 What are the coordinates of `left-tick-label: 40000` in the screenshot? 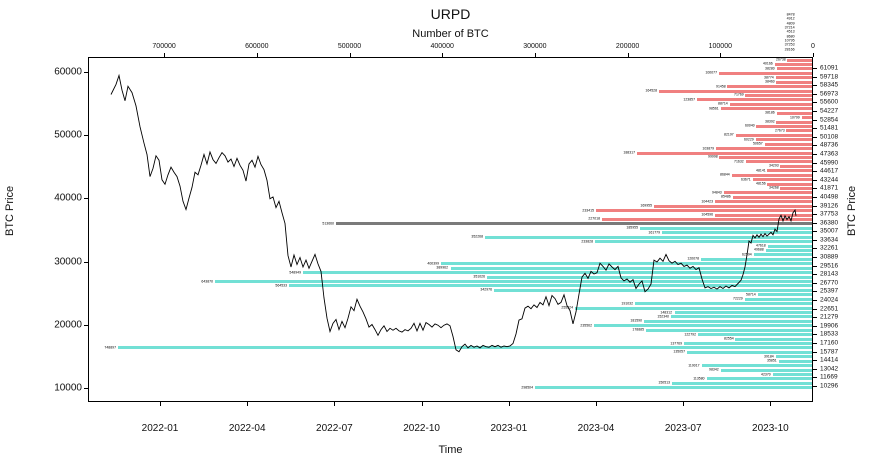 It's located at (68, 198).